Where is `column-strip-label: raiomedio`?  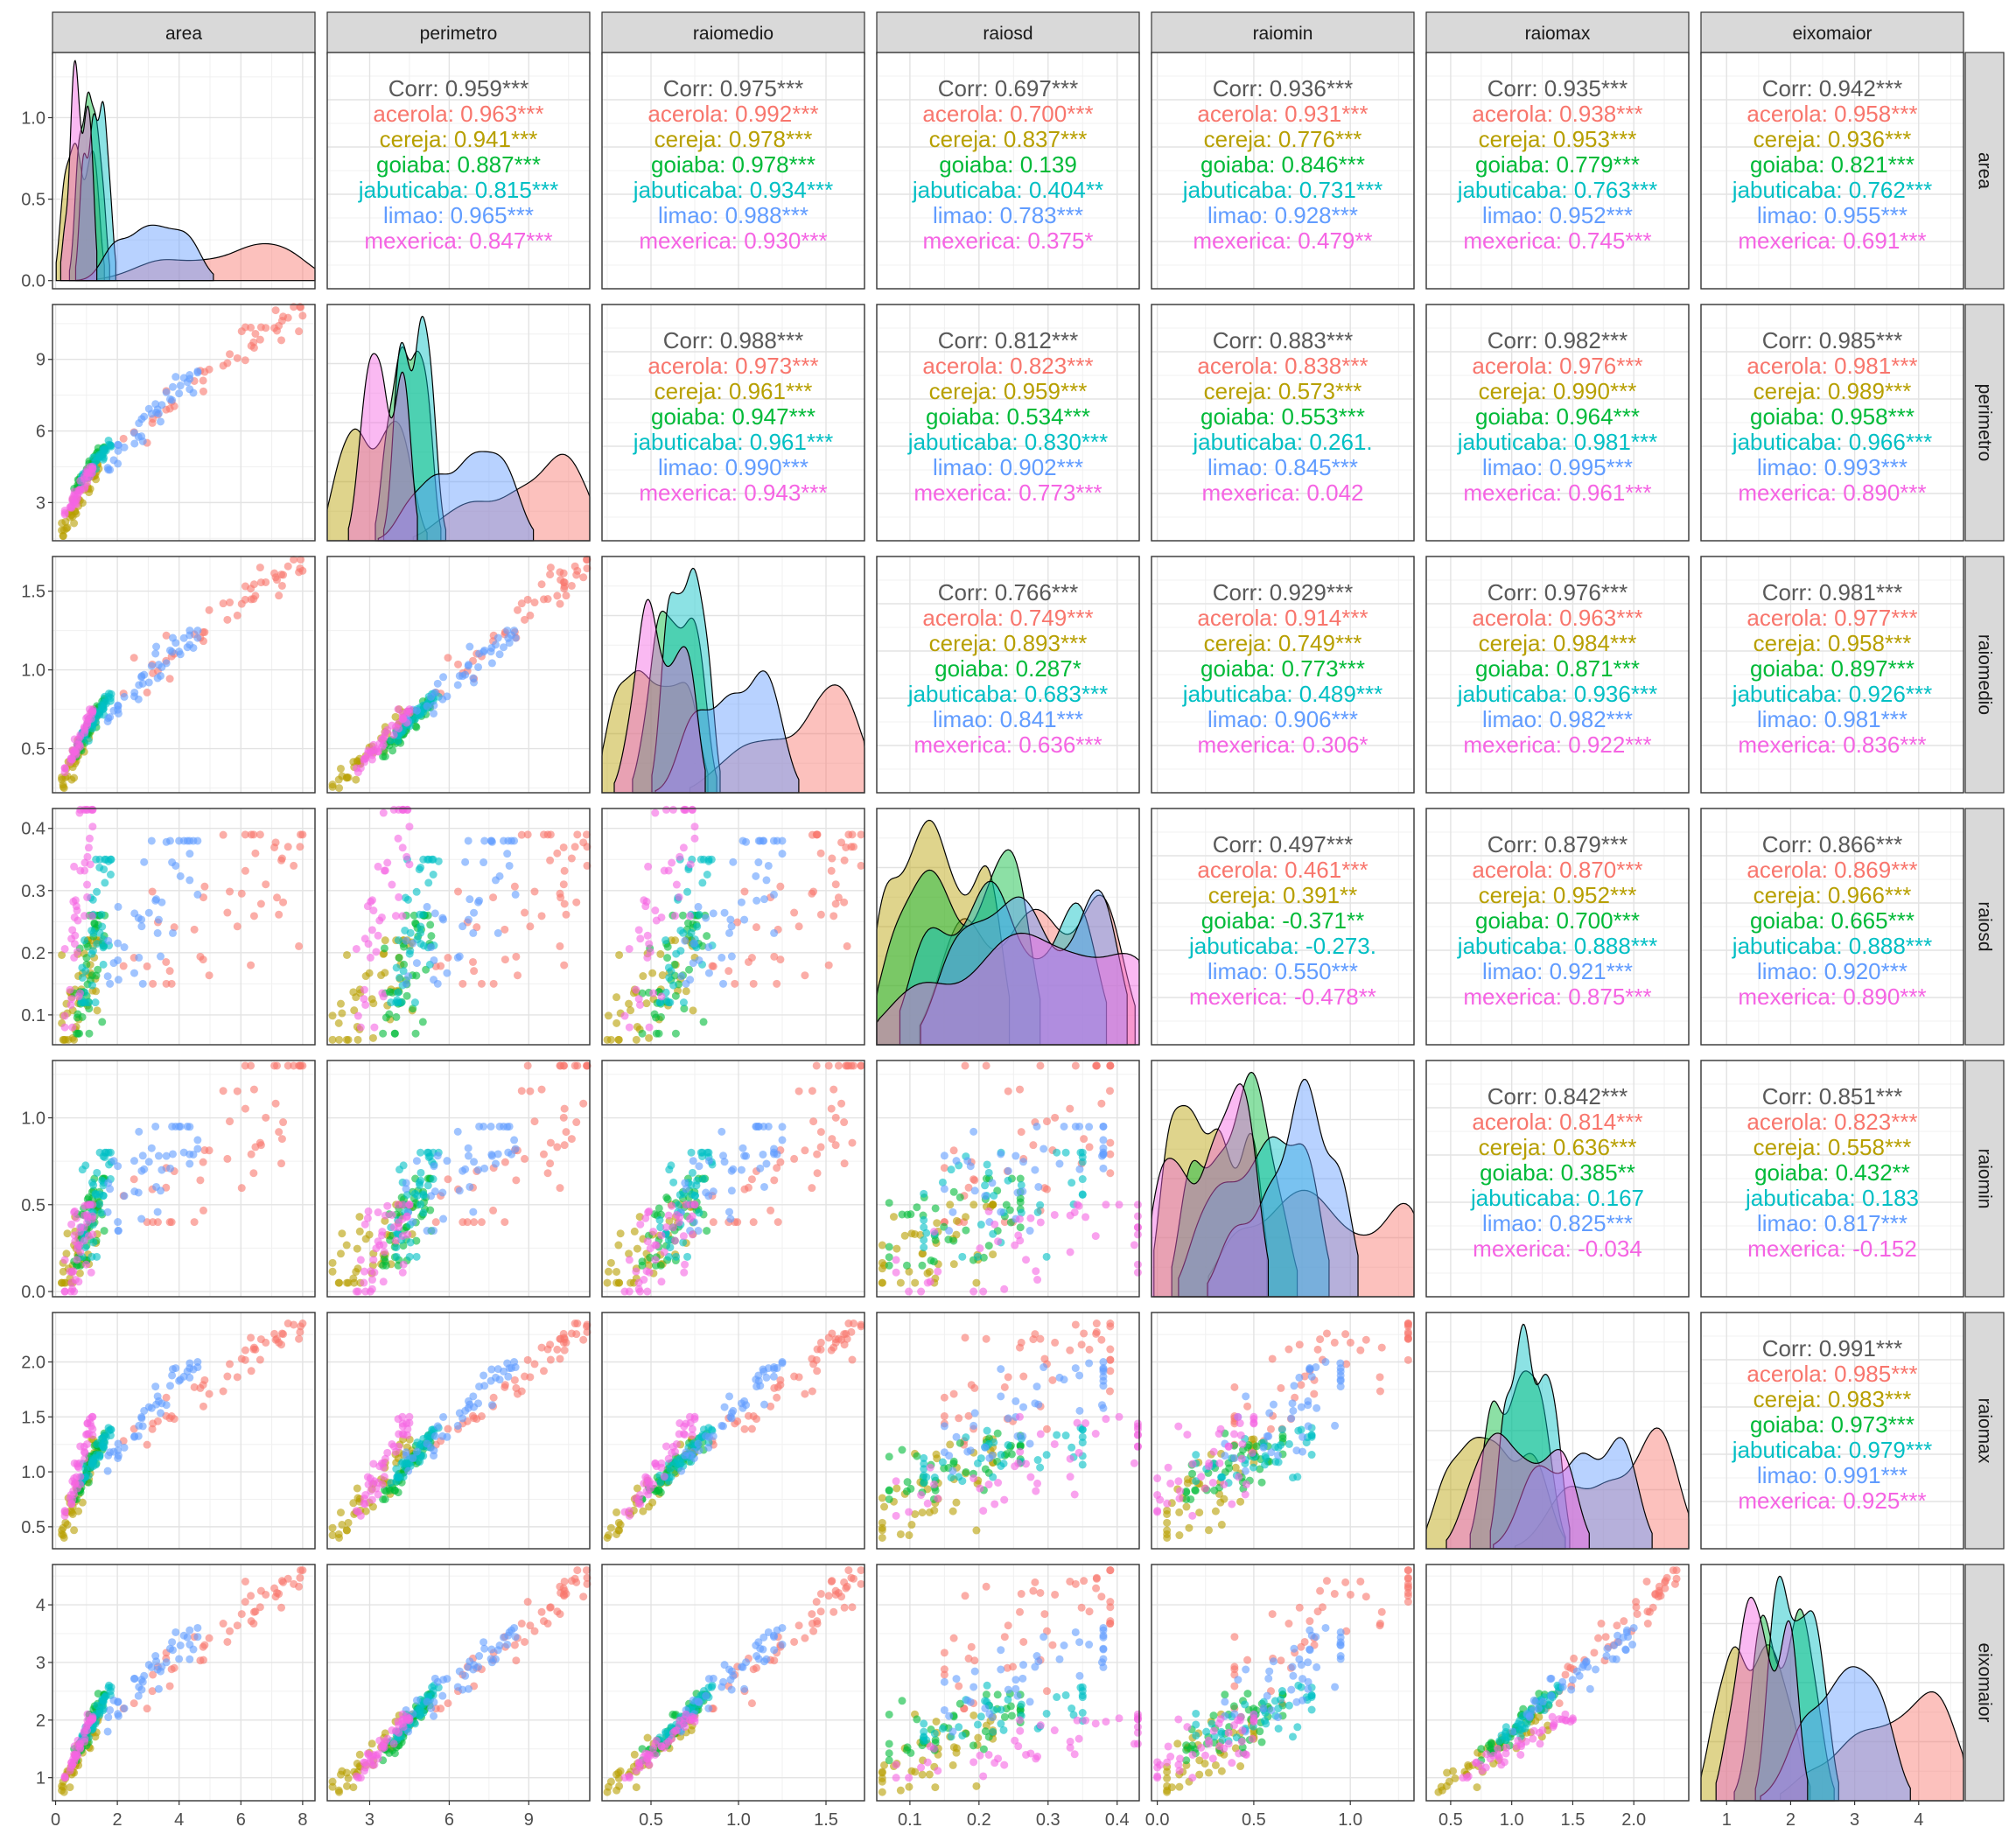
column-strip-label: raiomedio is located at coordinates (733, 34).